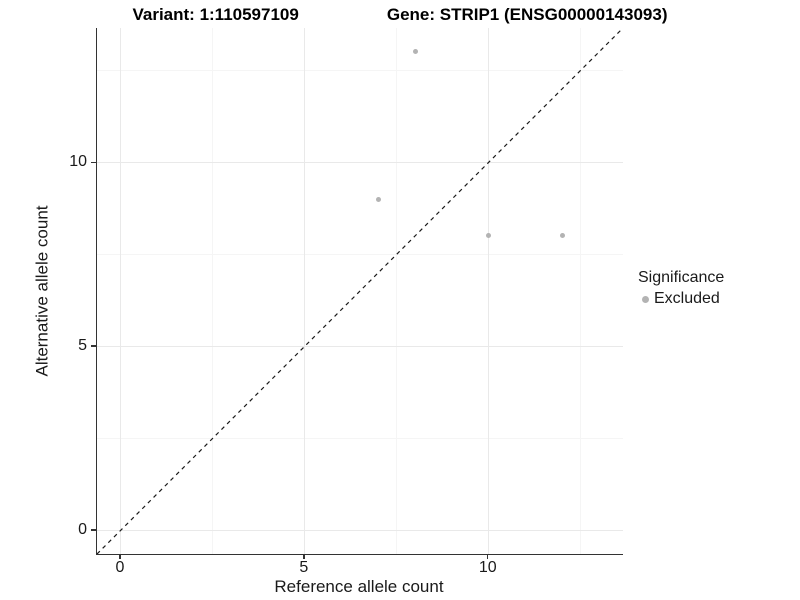 This screenshot has width=800, height=600. I want to click on y-tick-label: 5, so click(82, 346).